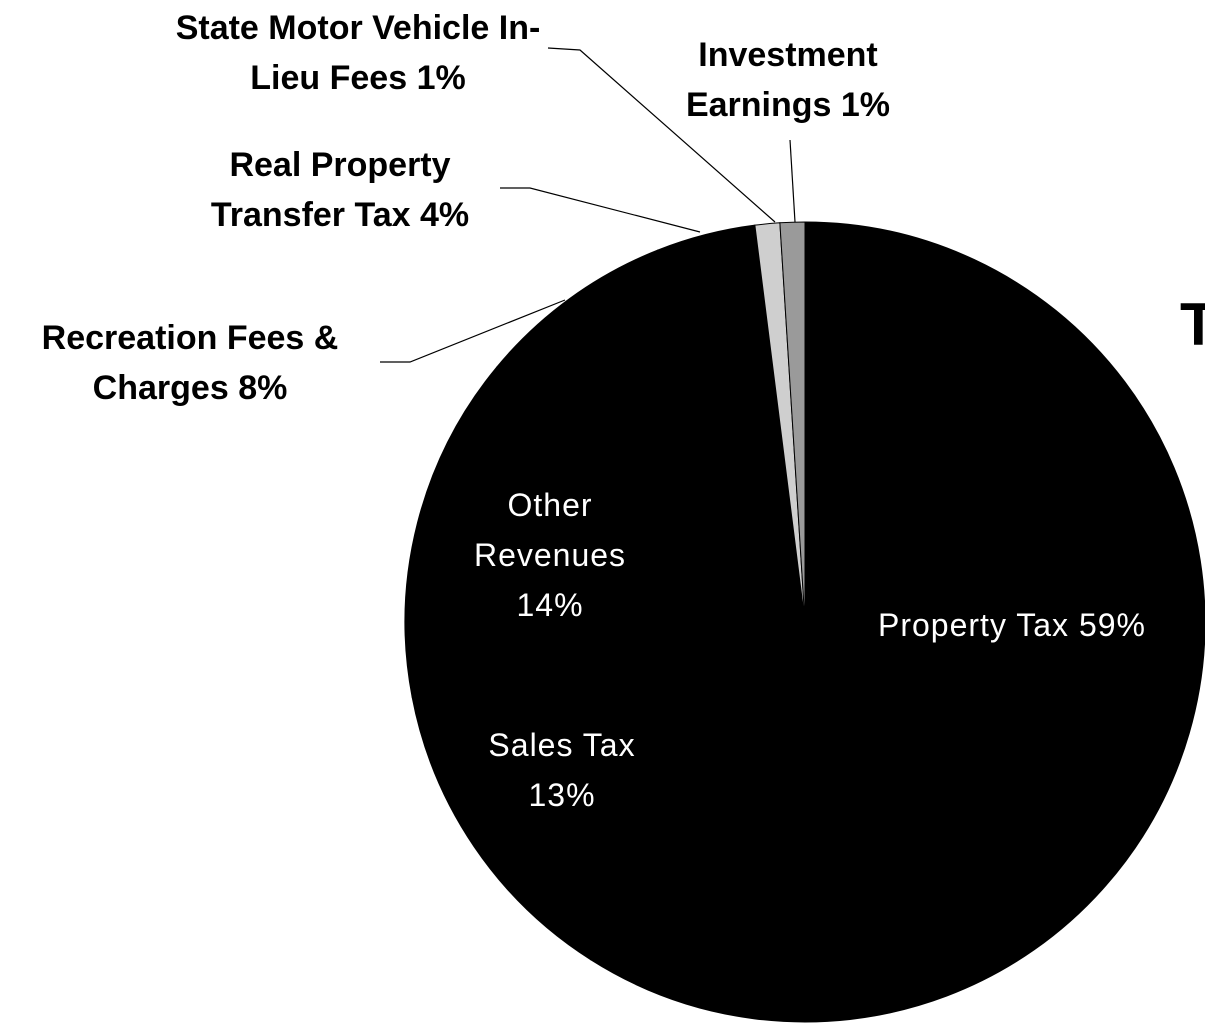 Image resolution: width=1205 pixels, height=1033 pixels. Describe the element at coordinates (562, 745) in the screenshot. I see `category-label: Sales Tax` at that location.